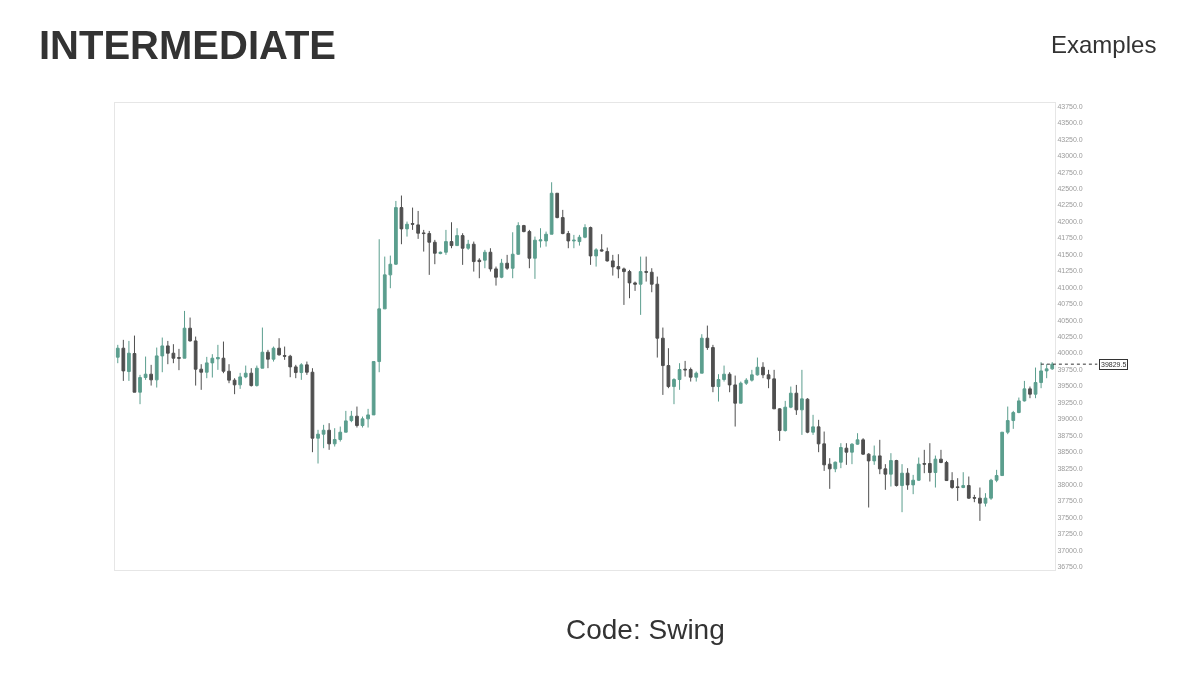 Image resolution: width=1200 pixels, height=675 pixels. Describe the element at coordinates (1104, 44) in the screenshot. I see `chart-subtitle: Examples` at that location.